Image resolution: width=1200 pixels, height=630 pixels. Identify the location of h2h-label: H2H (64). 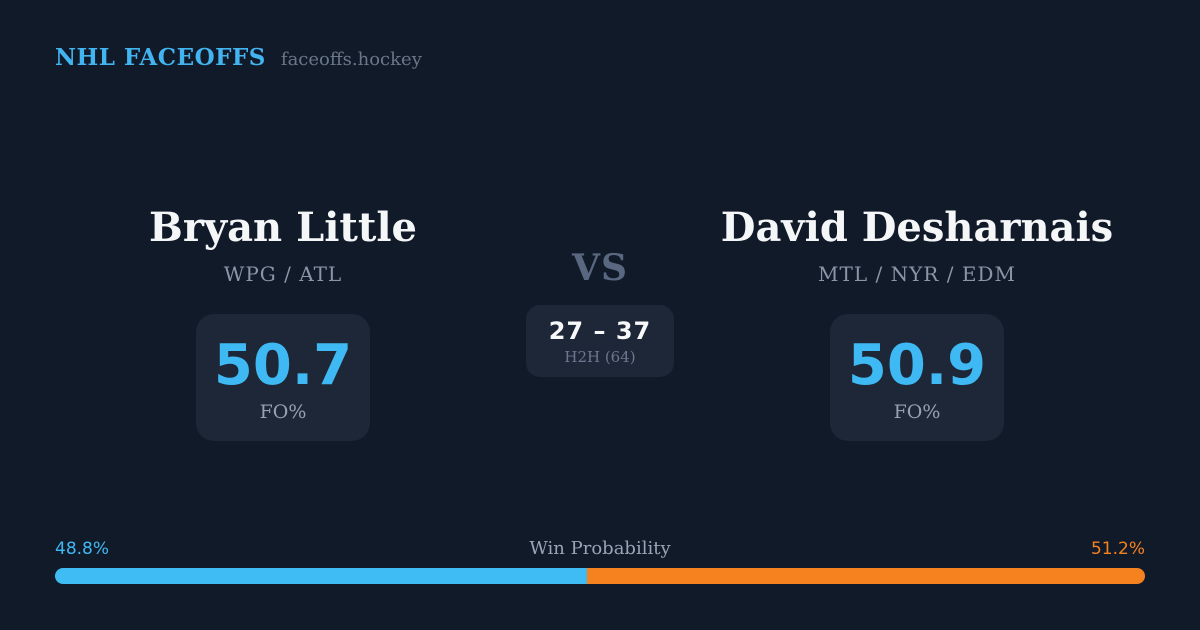
(600, 357).